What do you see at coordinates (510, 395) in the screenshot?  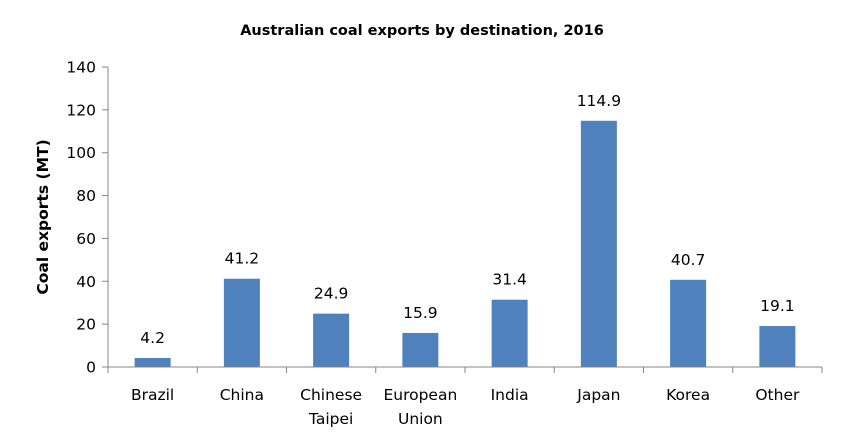 I see `x-category-label: India` at bounding box center [510, 395].